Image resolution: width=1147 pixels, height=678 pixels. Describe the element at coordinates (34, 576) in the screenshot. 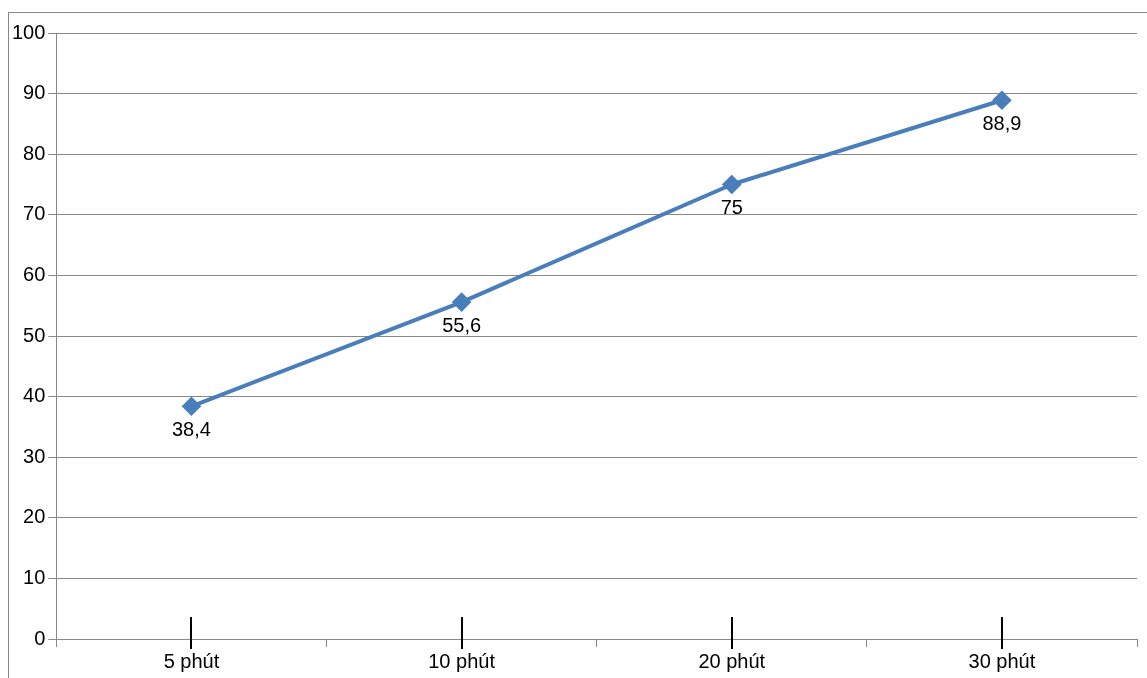

I see `y-tick-label: 10` at that location.